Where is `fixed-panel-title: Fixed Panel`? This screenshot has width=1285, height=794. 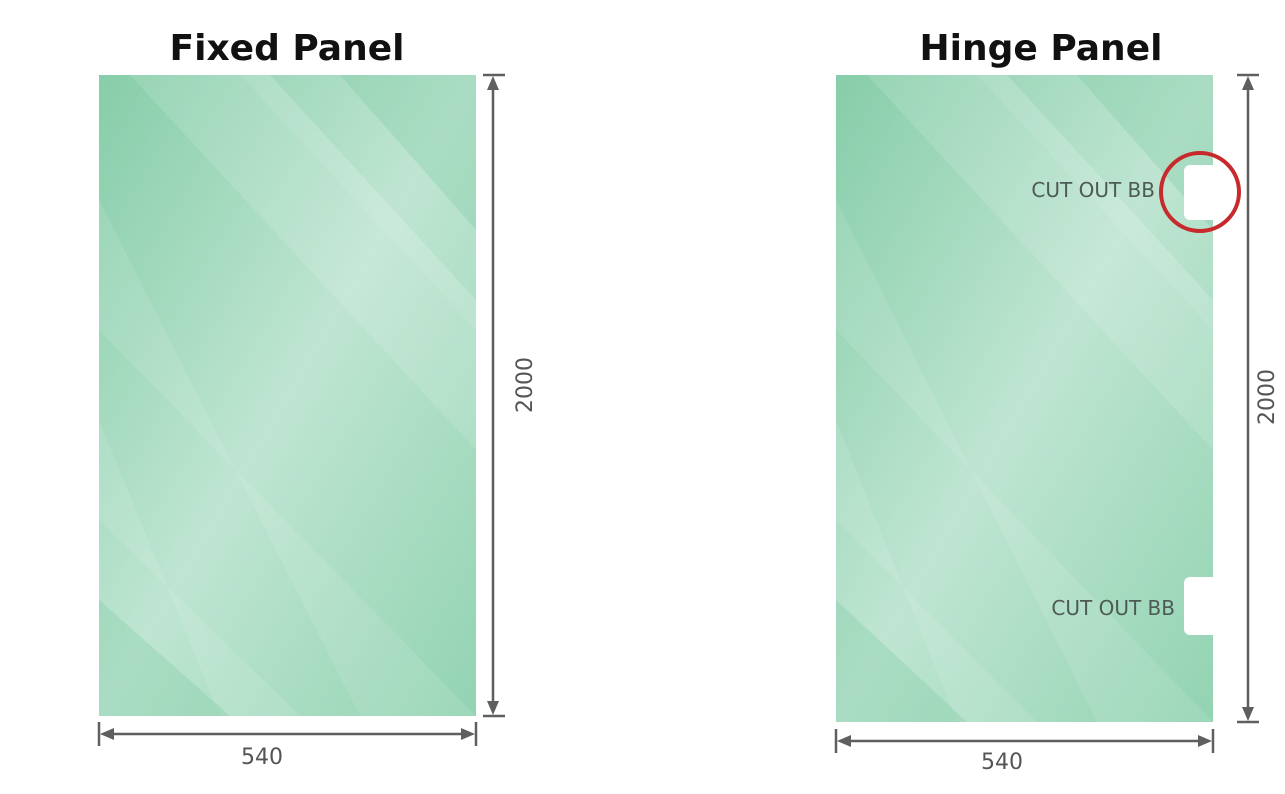 fixed-panel-title: Fixed Panel is located at coordinates (287, 48).